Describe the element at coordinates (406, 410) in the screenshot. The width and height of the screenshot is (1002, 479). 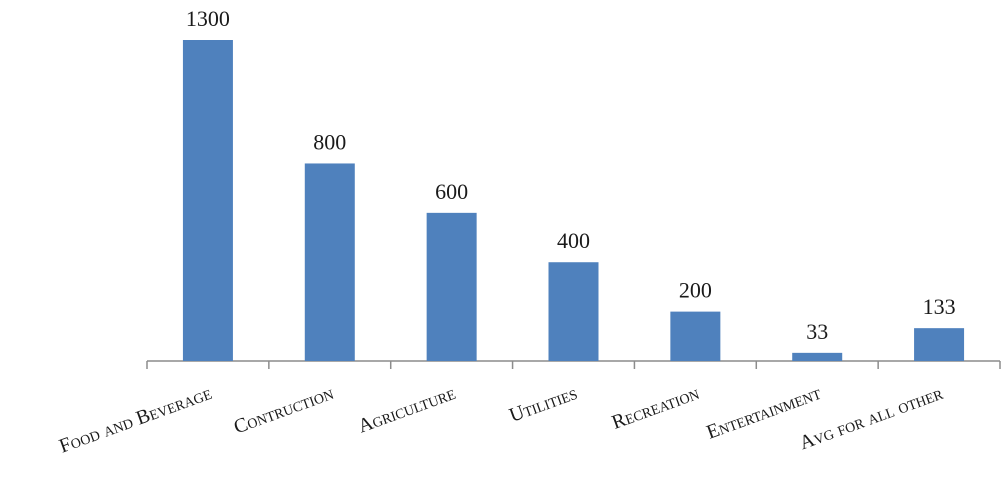
I see `x-tick-label: Agriculture` at that location.